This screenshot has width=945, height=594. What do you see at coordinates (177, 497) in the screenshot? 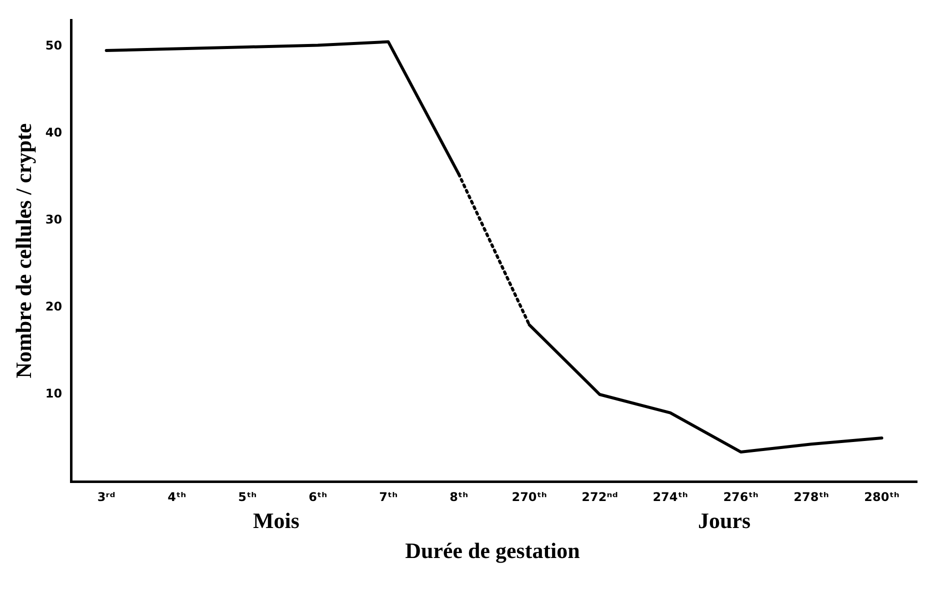
I see `x-tick-label: 4ᵗʰ` at bounding box center [177, 497].